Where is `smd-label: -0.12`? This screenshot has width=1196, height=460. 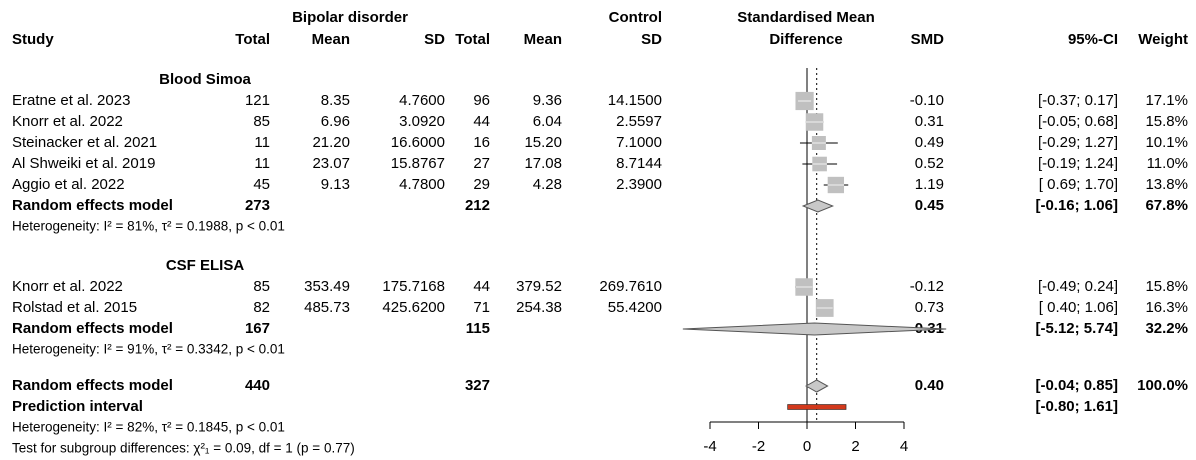
smd-label: -0.12 is located at coordinates (927, 286).